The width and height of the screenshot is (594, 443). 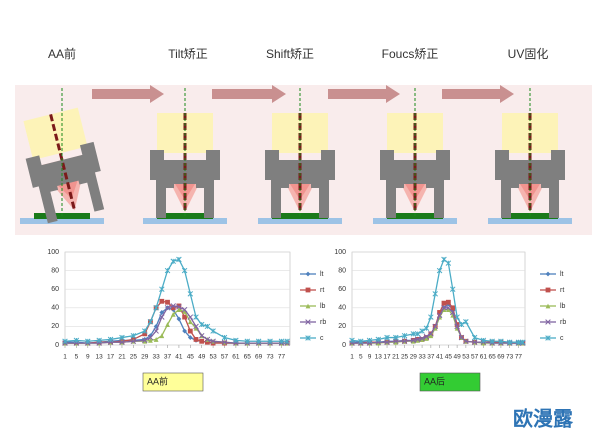 What do you see at coordinates (88, 357) in the screenshot?
I see `x-tick-label: 9` at bounding box center [88, 357].